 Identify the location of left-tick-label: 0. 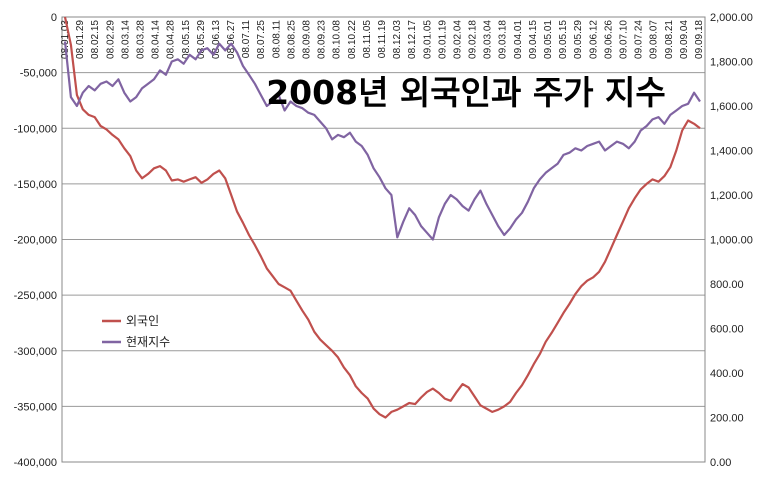
(54, 18).